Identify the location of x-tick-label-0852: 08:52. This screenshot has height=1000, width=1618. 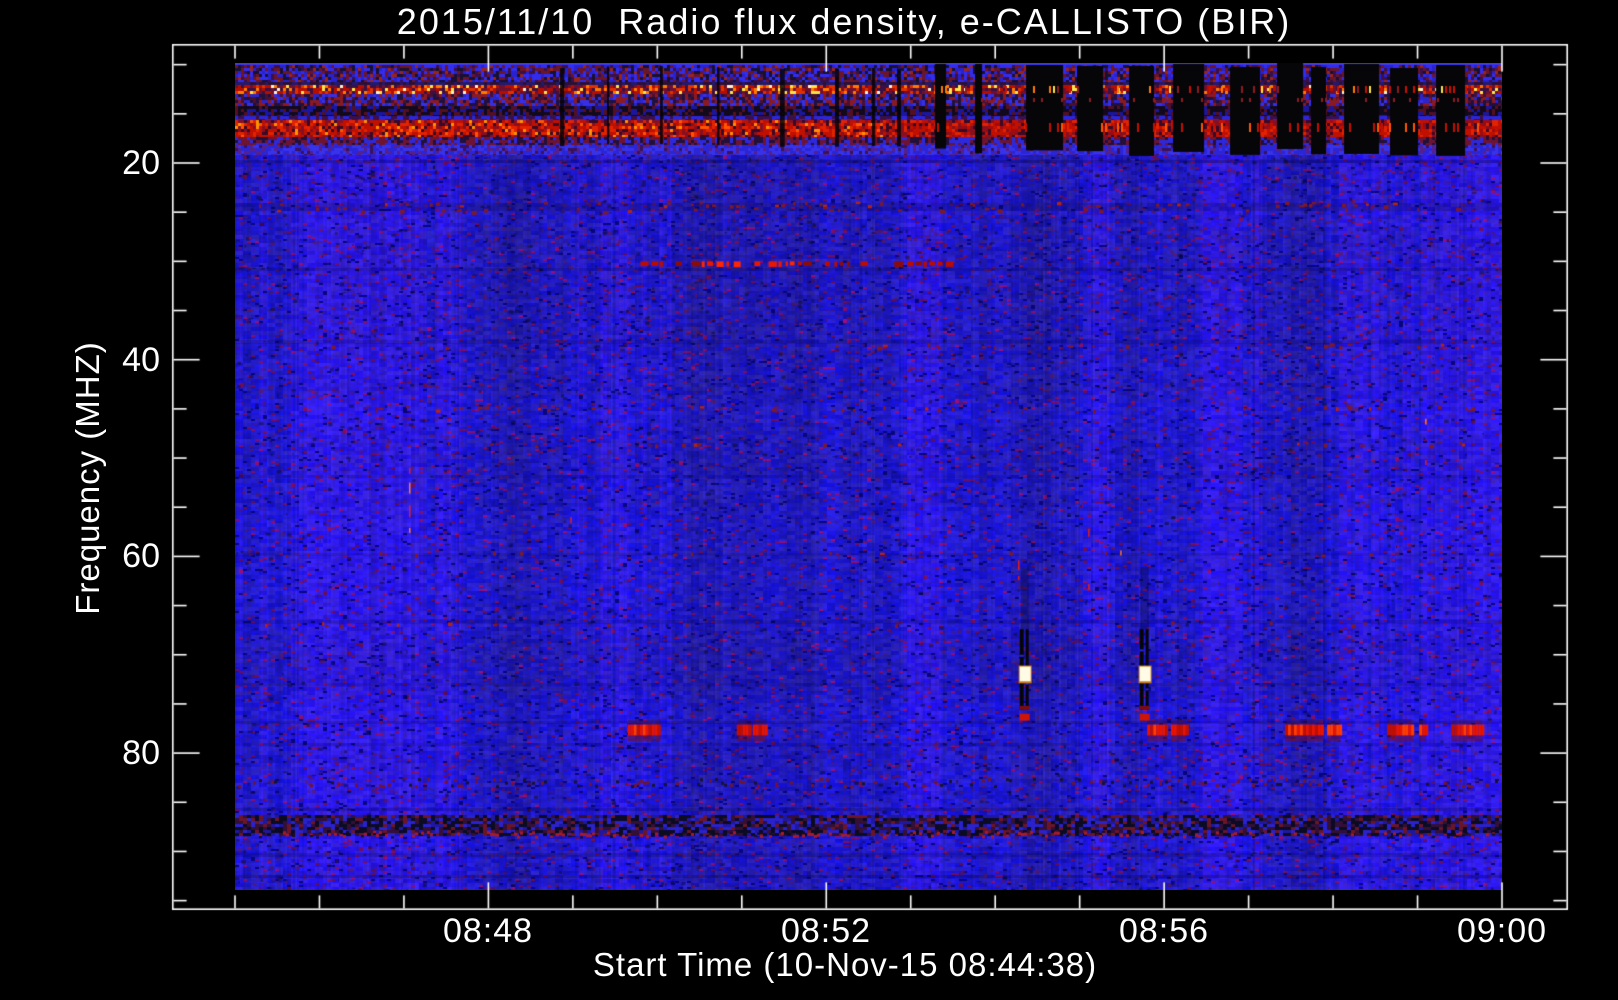
(826, 931).